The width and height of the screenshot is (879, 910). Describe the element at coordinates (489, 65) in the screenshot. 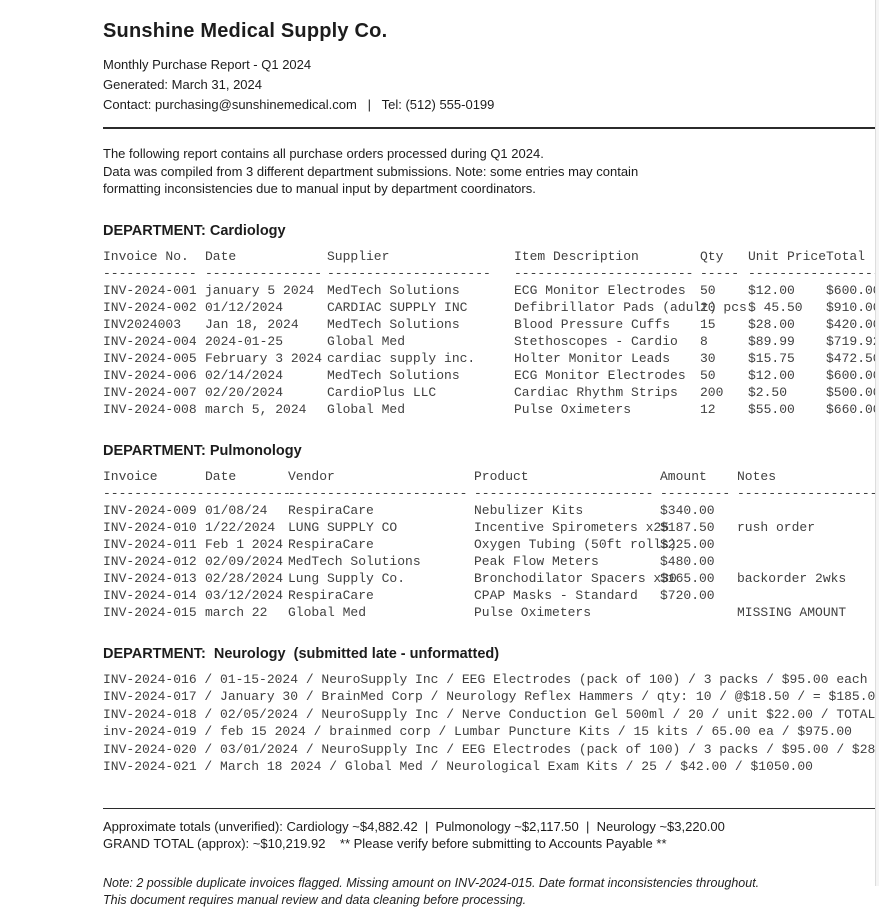

I see `report-subtitle: Monthly Purchase Report - Q1 2024` at that location.